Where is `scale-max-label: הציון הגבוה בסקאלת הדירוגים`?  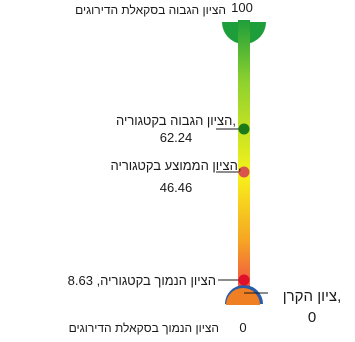 scale-max-label: הציון הגבוה בסקאלת הדירוגים is located at coordinates (150, 10).